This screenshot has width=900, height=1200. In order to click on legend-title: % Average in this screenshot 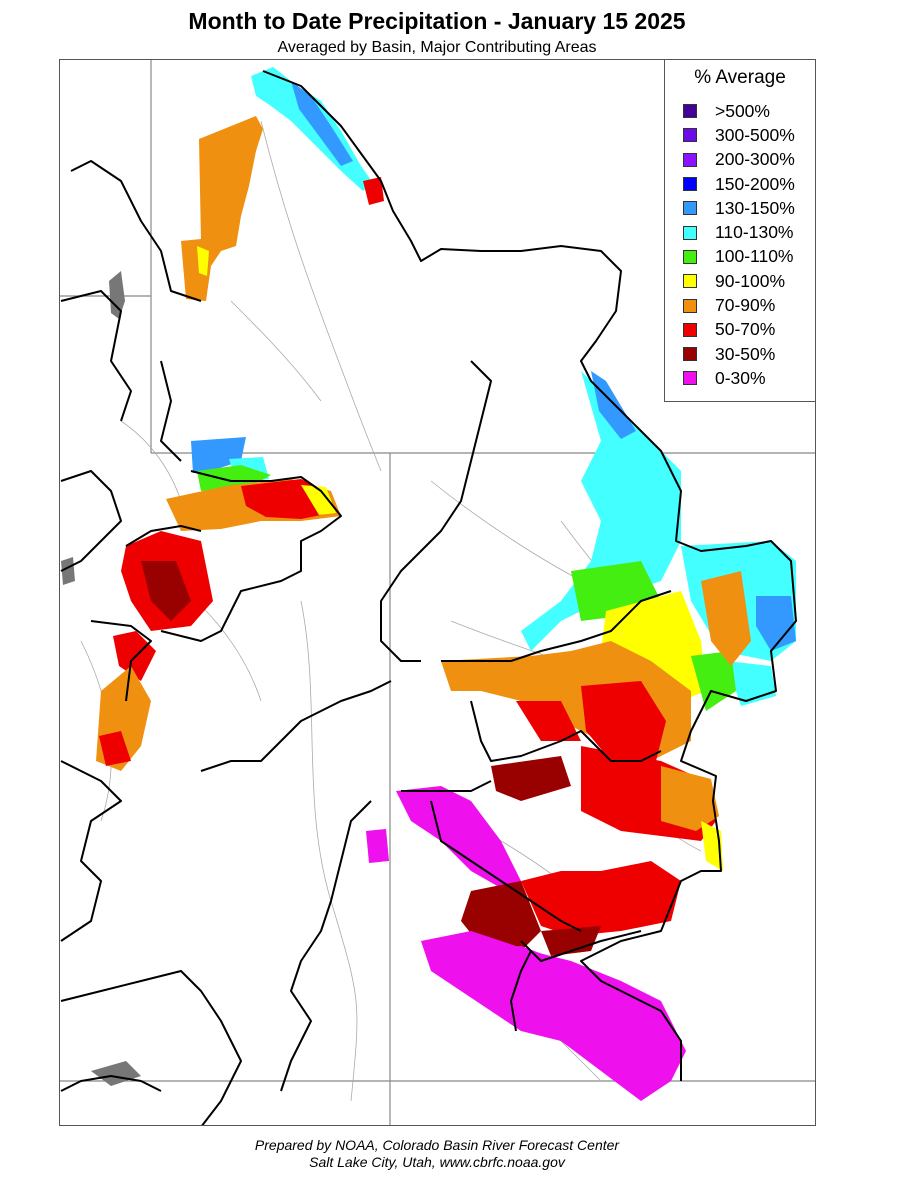, I will do `click(740, 77)`.